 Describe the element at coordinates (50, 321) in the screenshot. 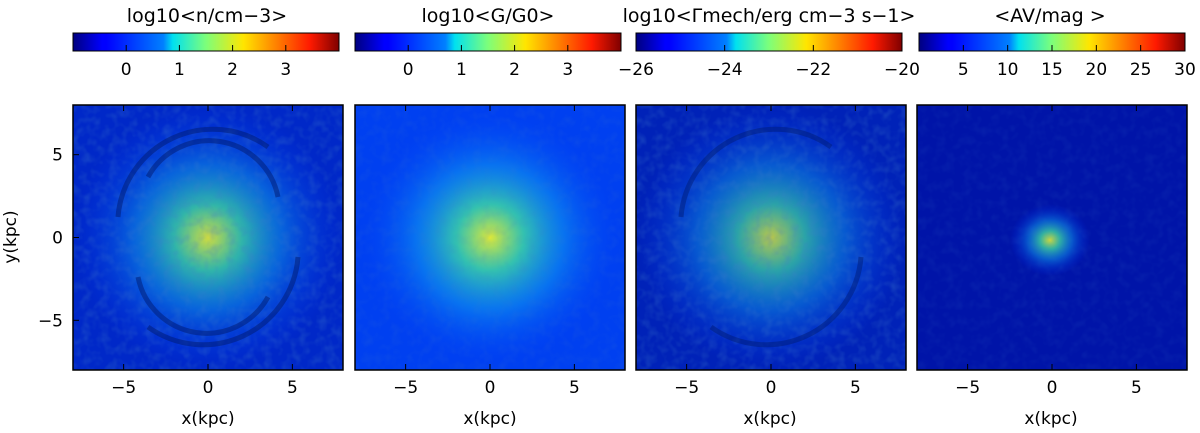

I see `y-tick-label: −5` at that location.